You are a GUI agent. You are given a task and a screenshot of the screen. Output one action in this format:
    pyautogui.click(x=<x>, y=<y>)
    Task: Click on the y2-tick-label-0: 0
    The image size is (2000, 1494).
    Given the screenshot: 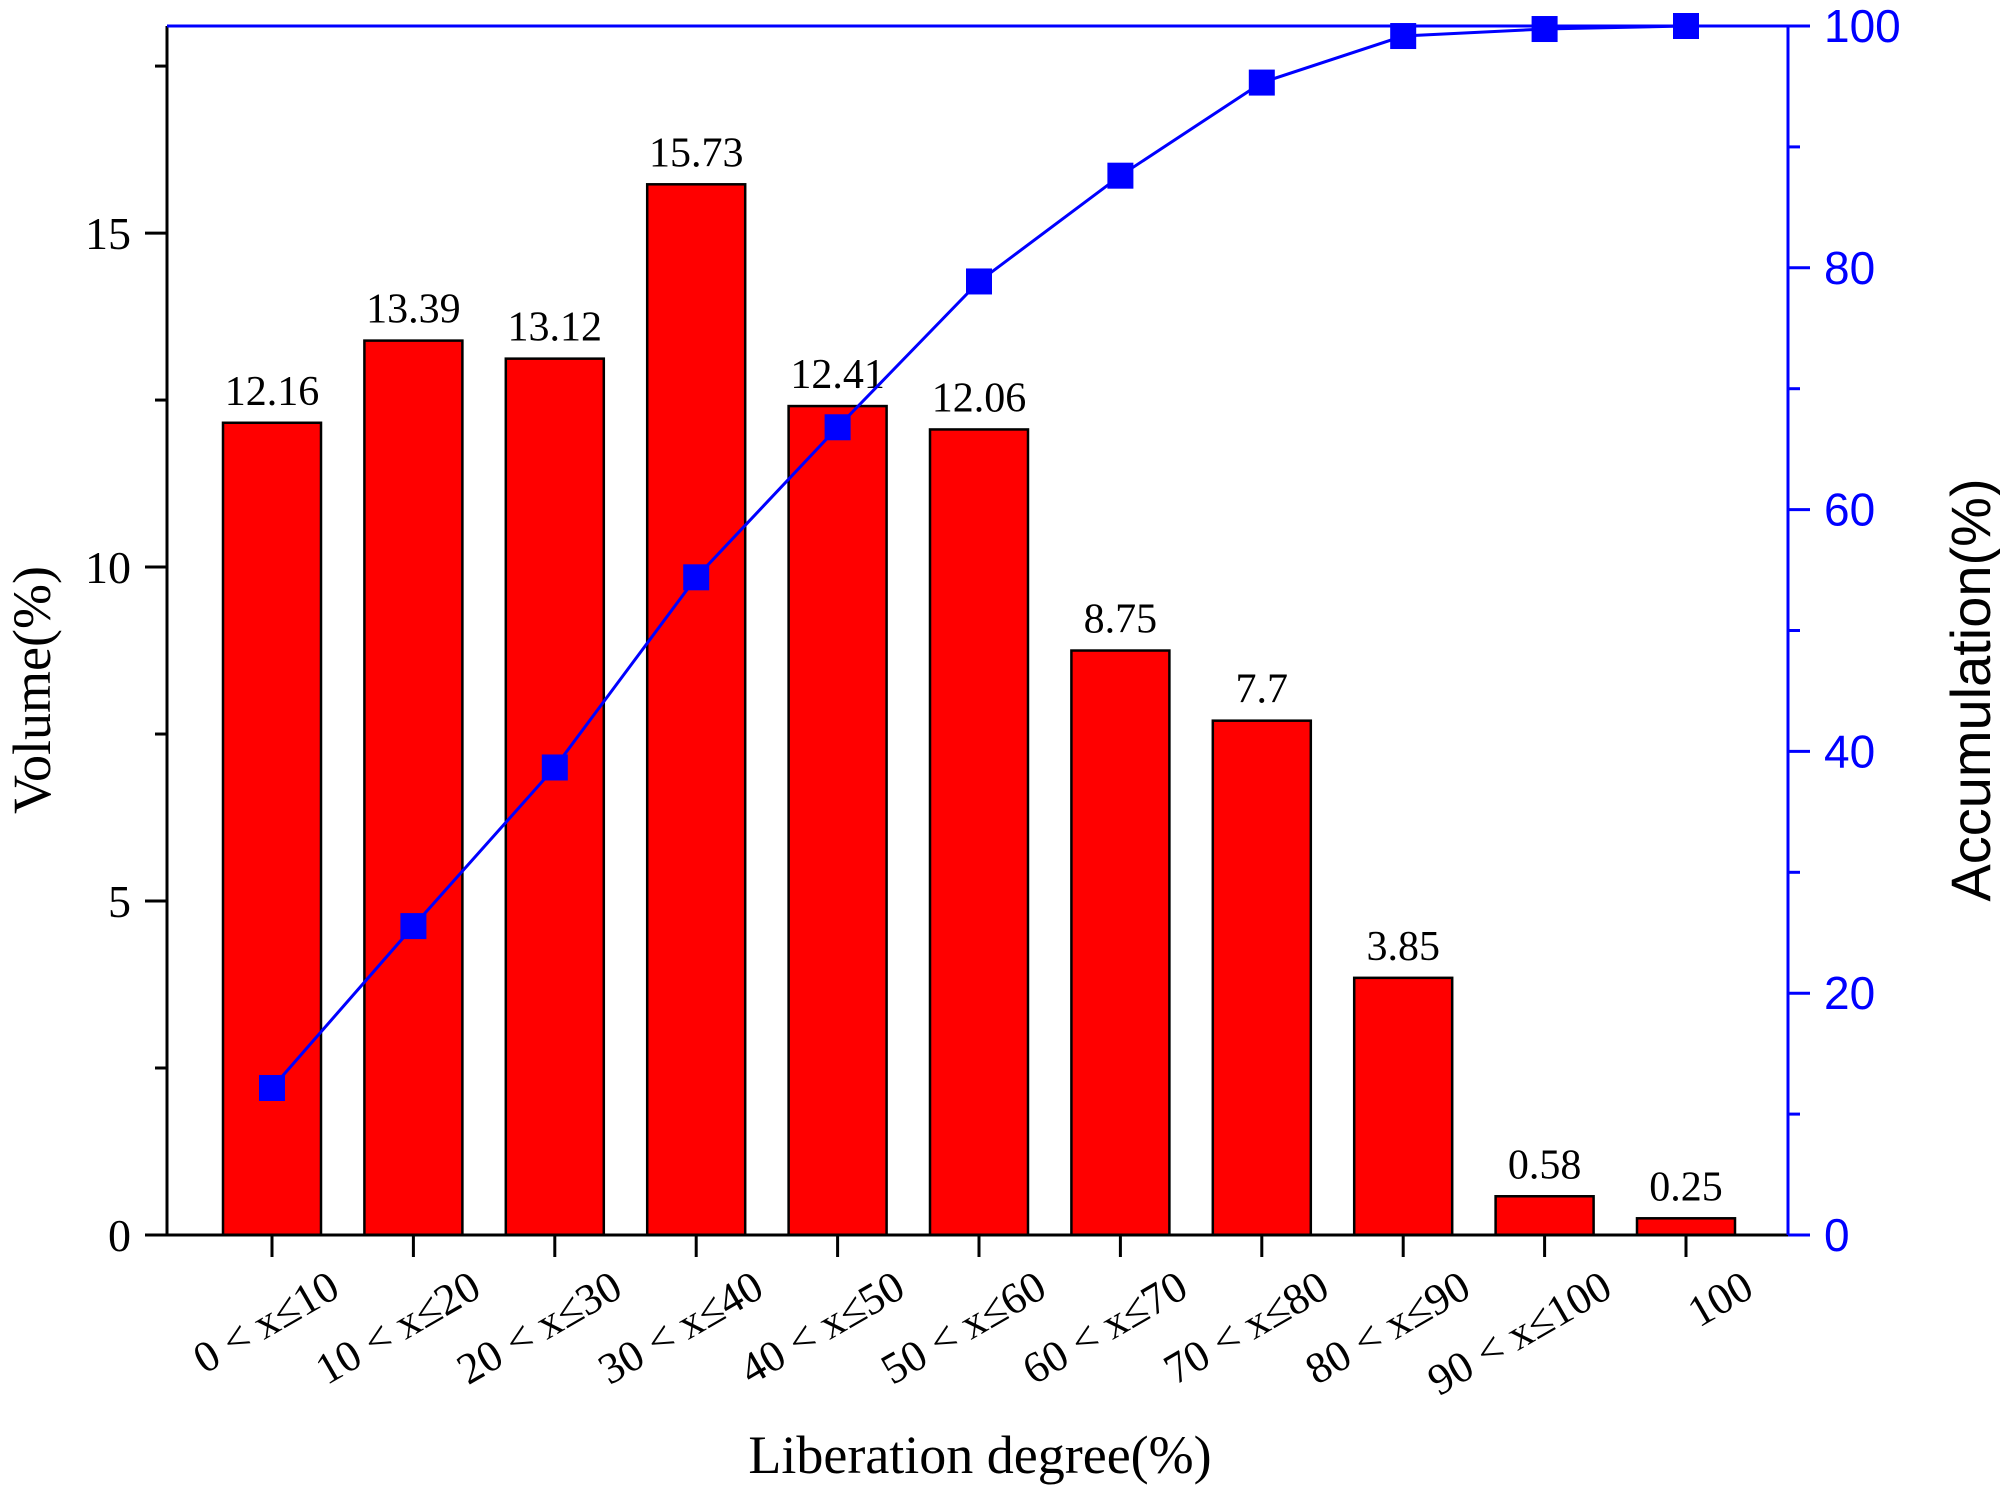 What is the action you would take?
    pyautogui.click(x=1837, y=1235)
    